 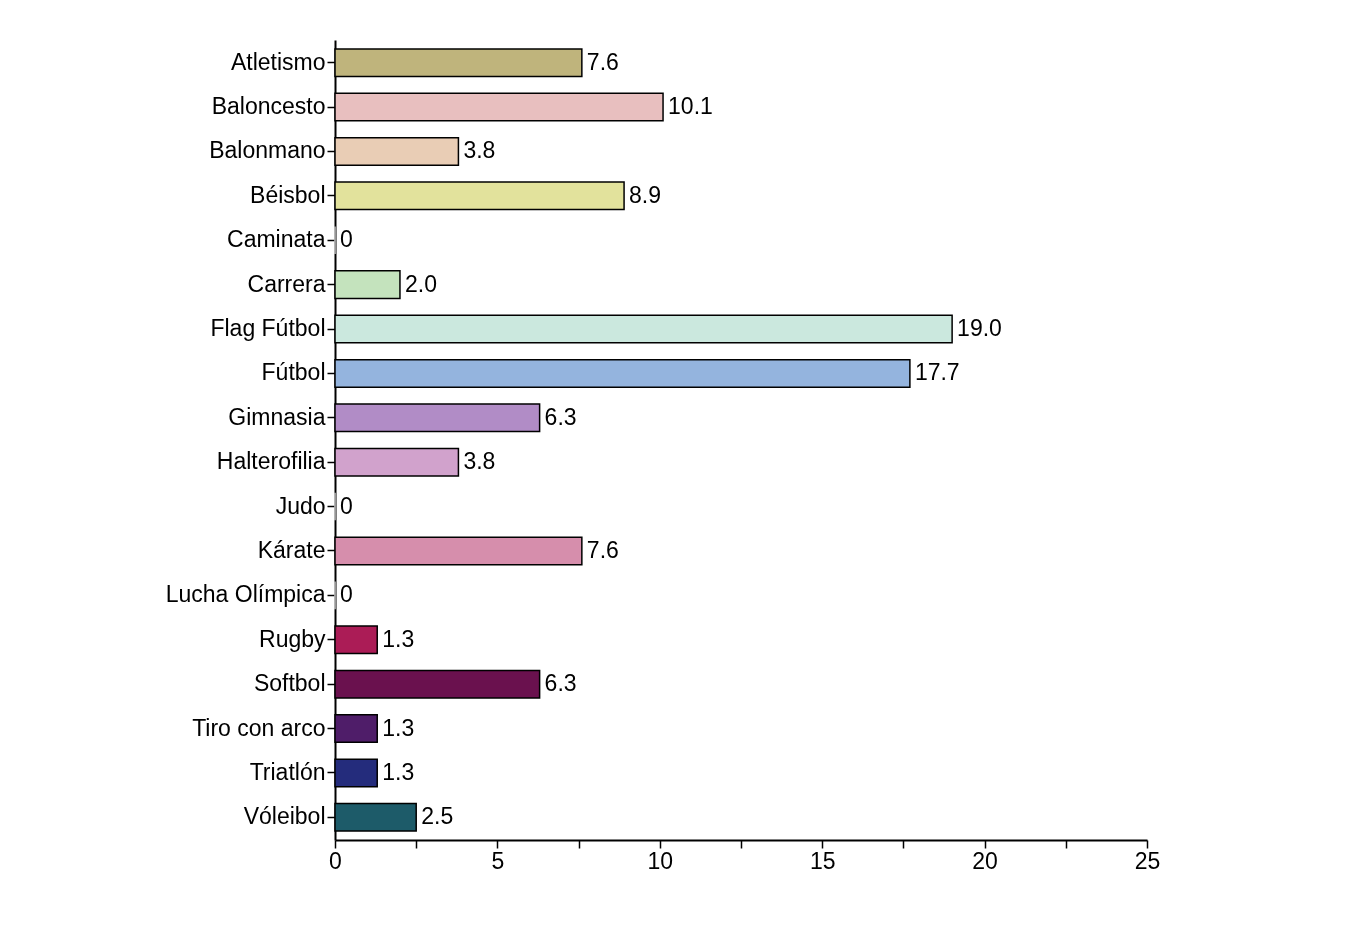 I want to click on x-tick-label: 15, so click(x=822, y=860).